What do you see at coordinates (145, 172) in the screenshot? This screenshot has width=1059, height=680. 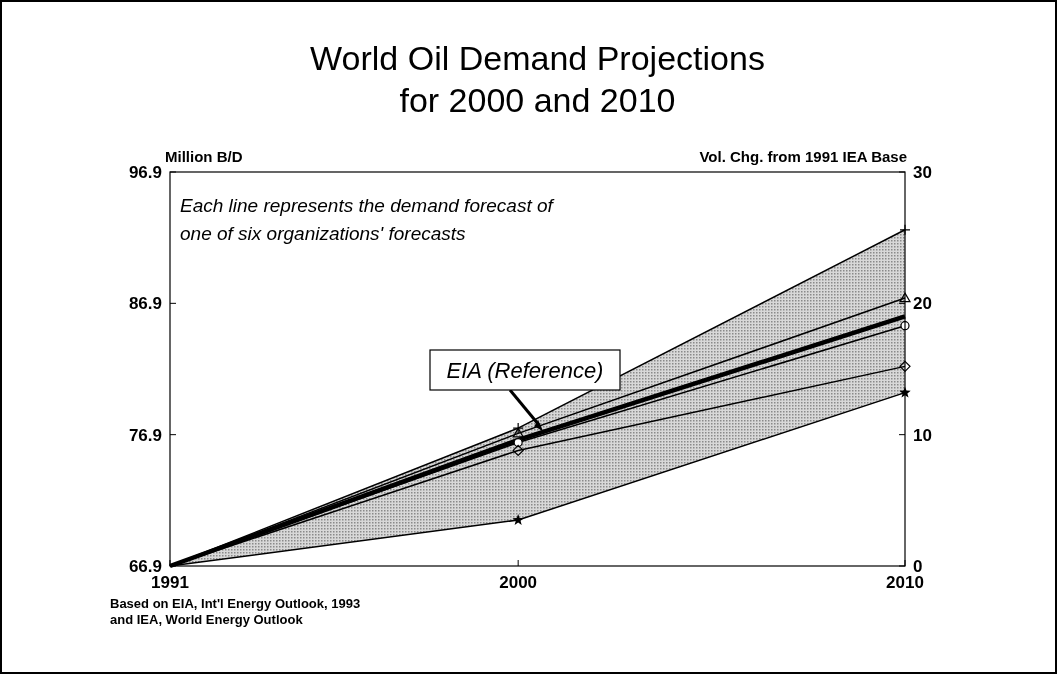 I see `y-tick-label: 96.9` at bounding box center [145, 172].